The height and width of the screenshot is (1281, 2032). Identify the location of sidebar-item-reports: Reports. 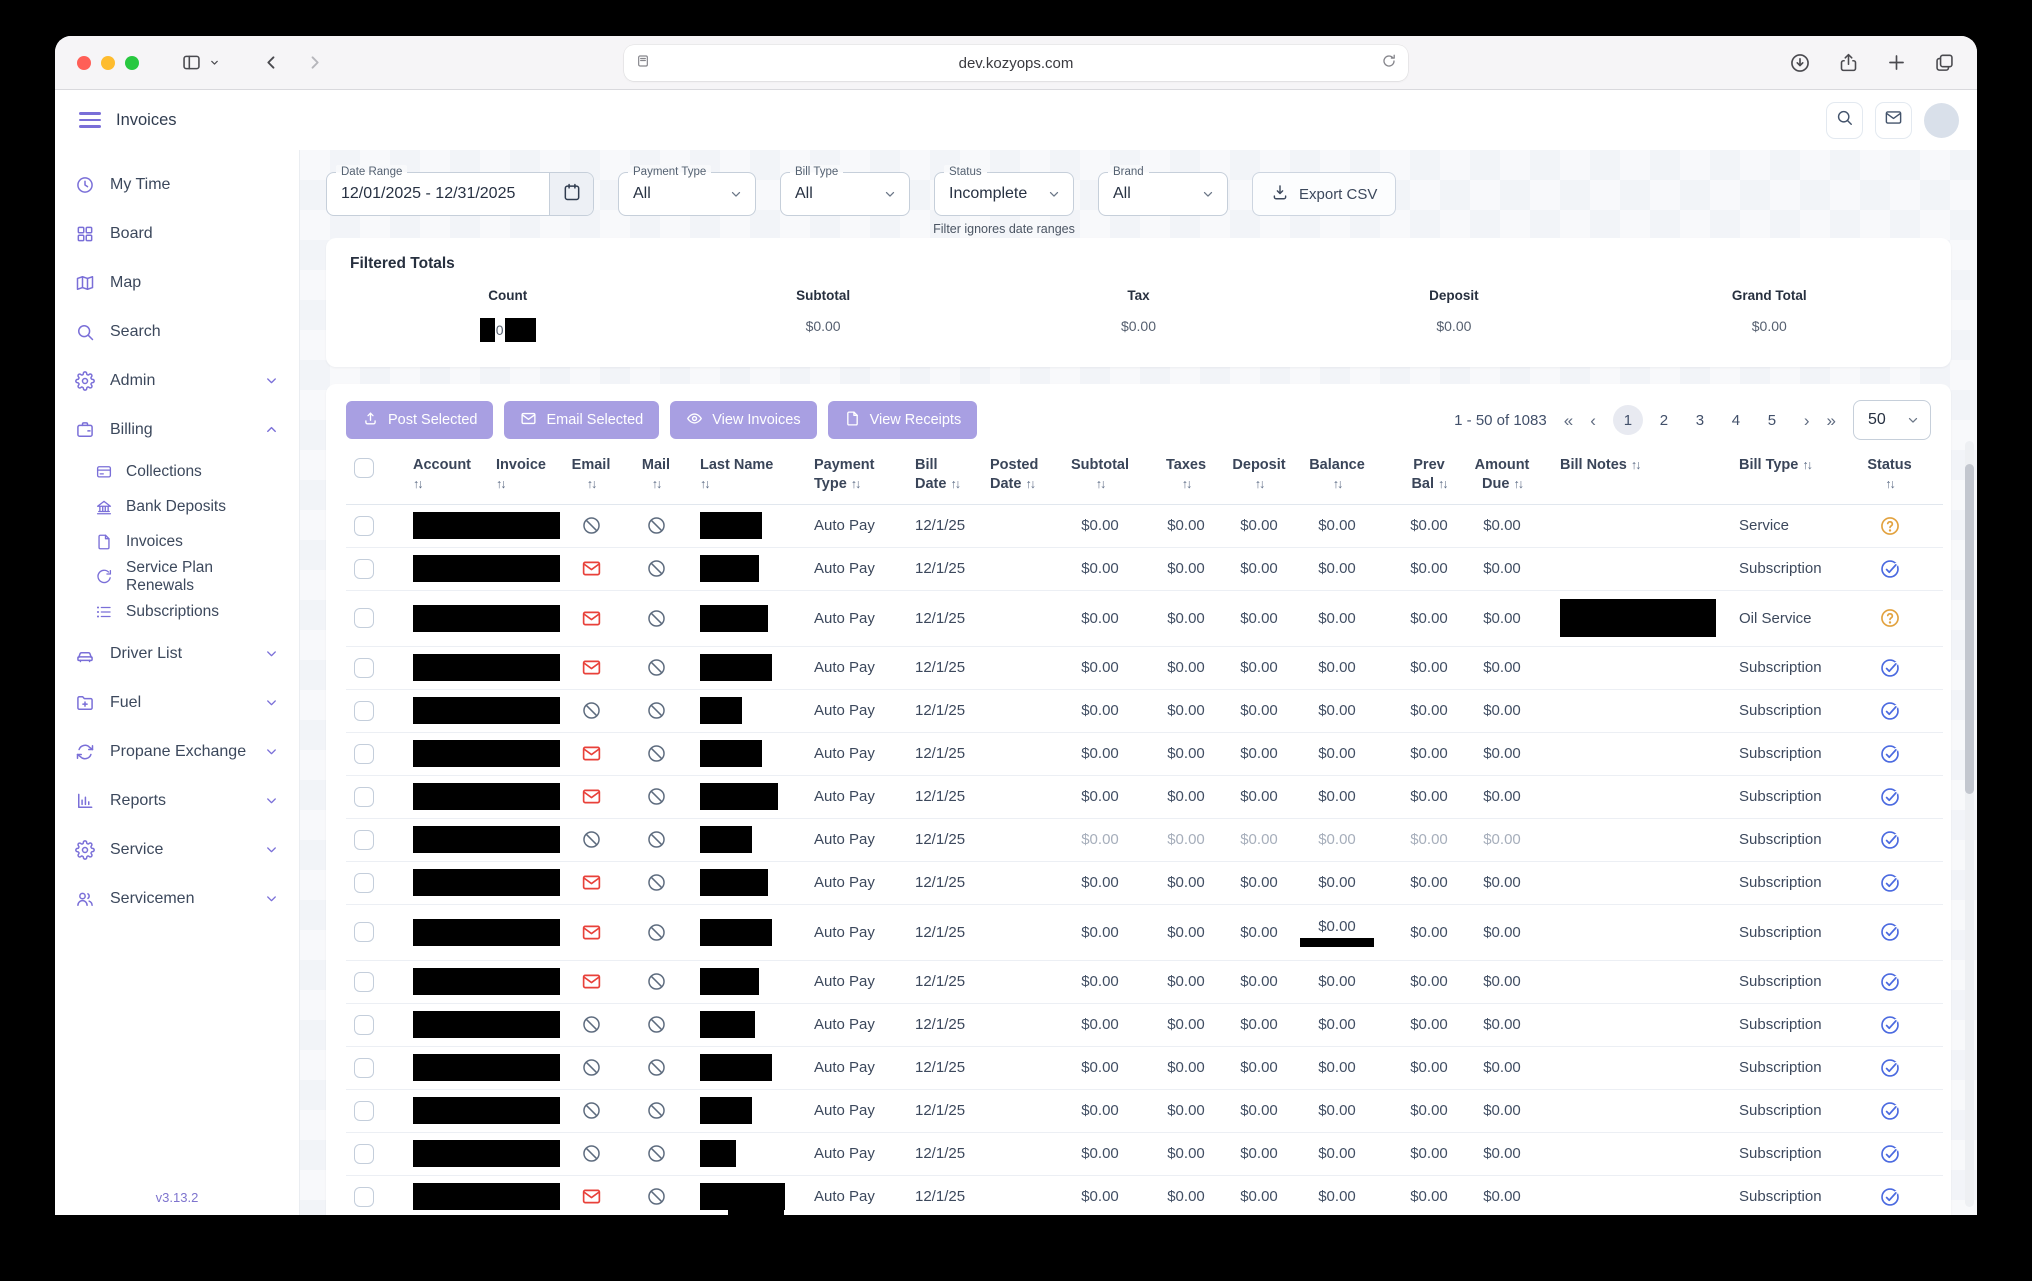
(177, 800).